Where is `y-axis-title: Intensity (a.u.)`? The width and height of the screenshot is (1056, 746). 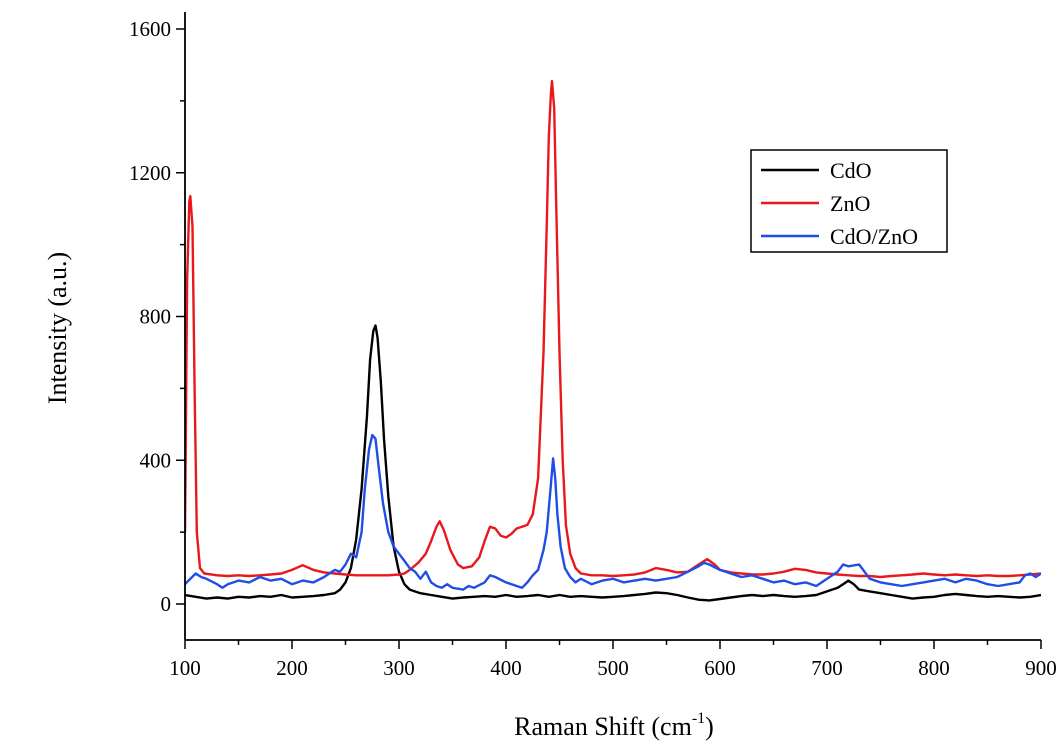
y-axis-title: Intensity (a.u.) is located at coordinates (57, 328).